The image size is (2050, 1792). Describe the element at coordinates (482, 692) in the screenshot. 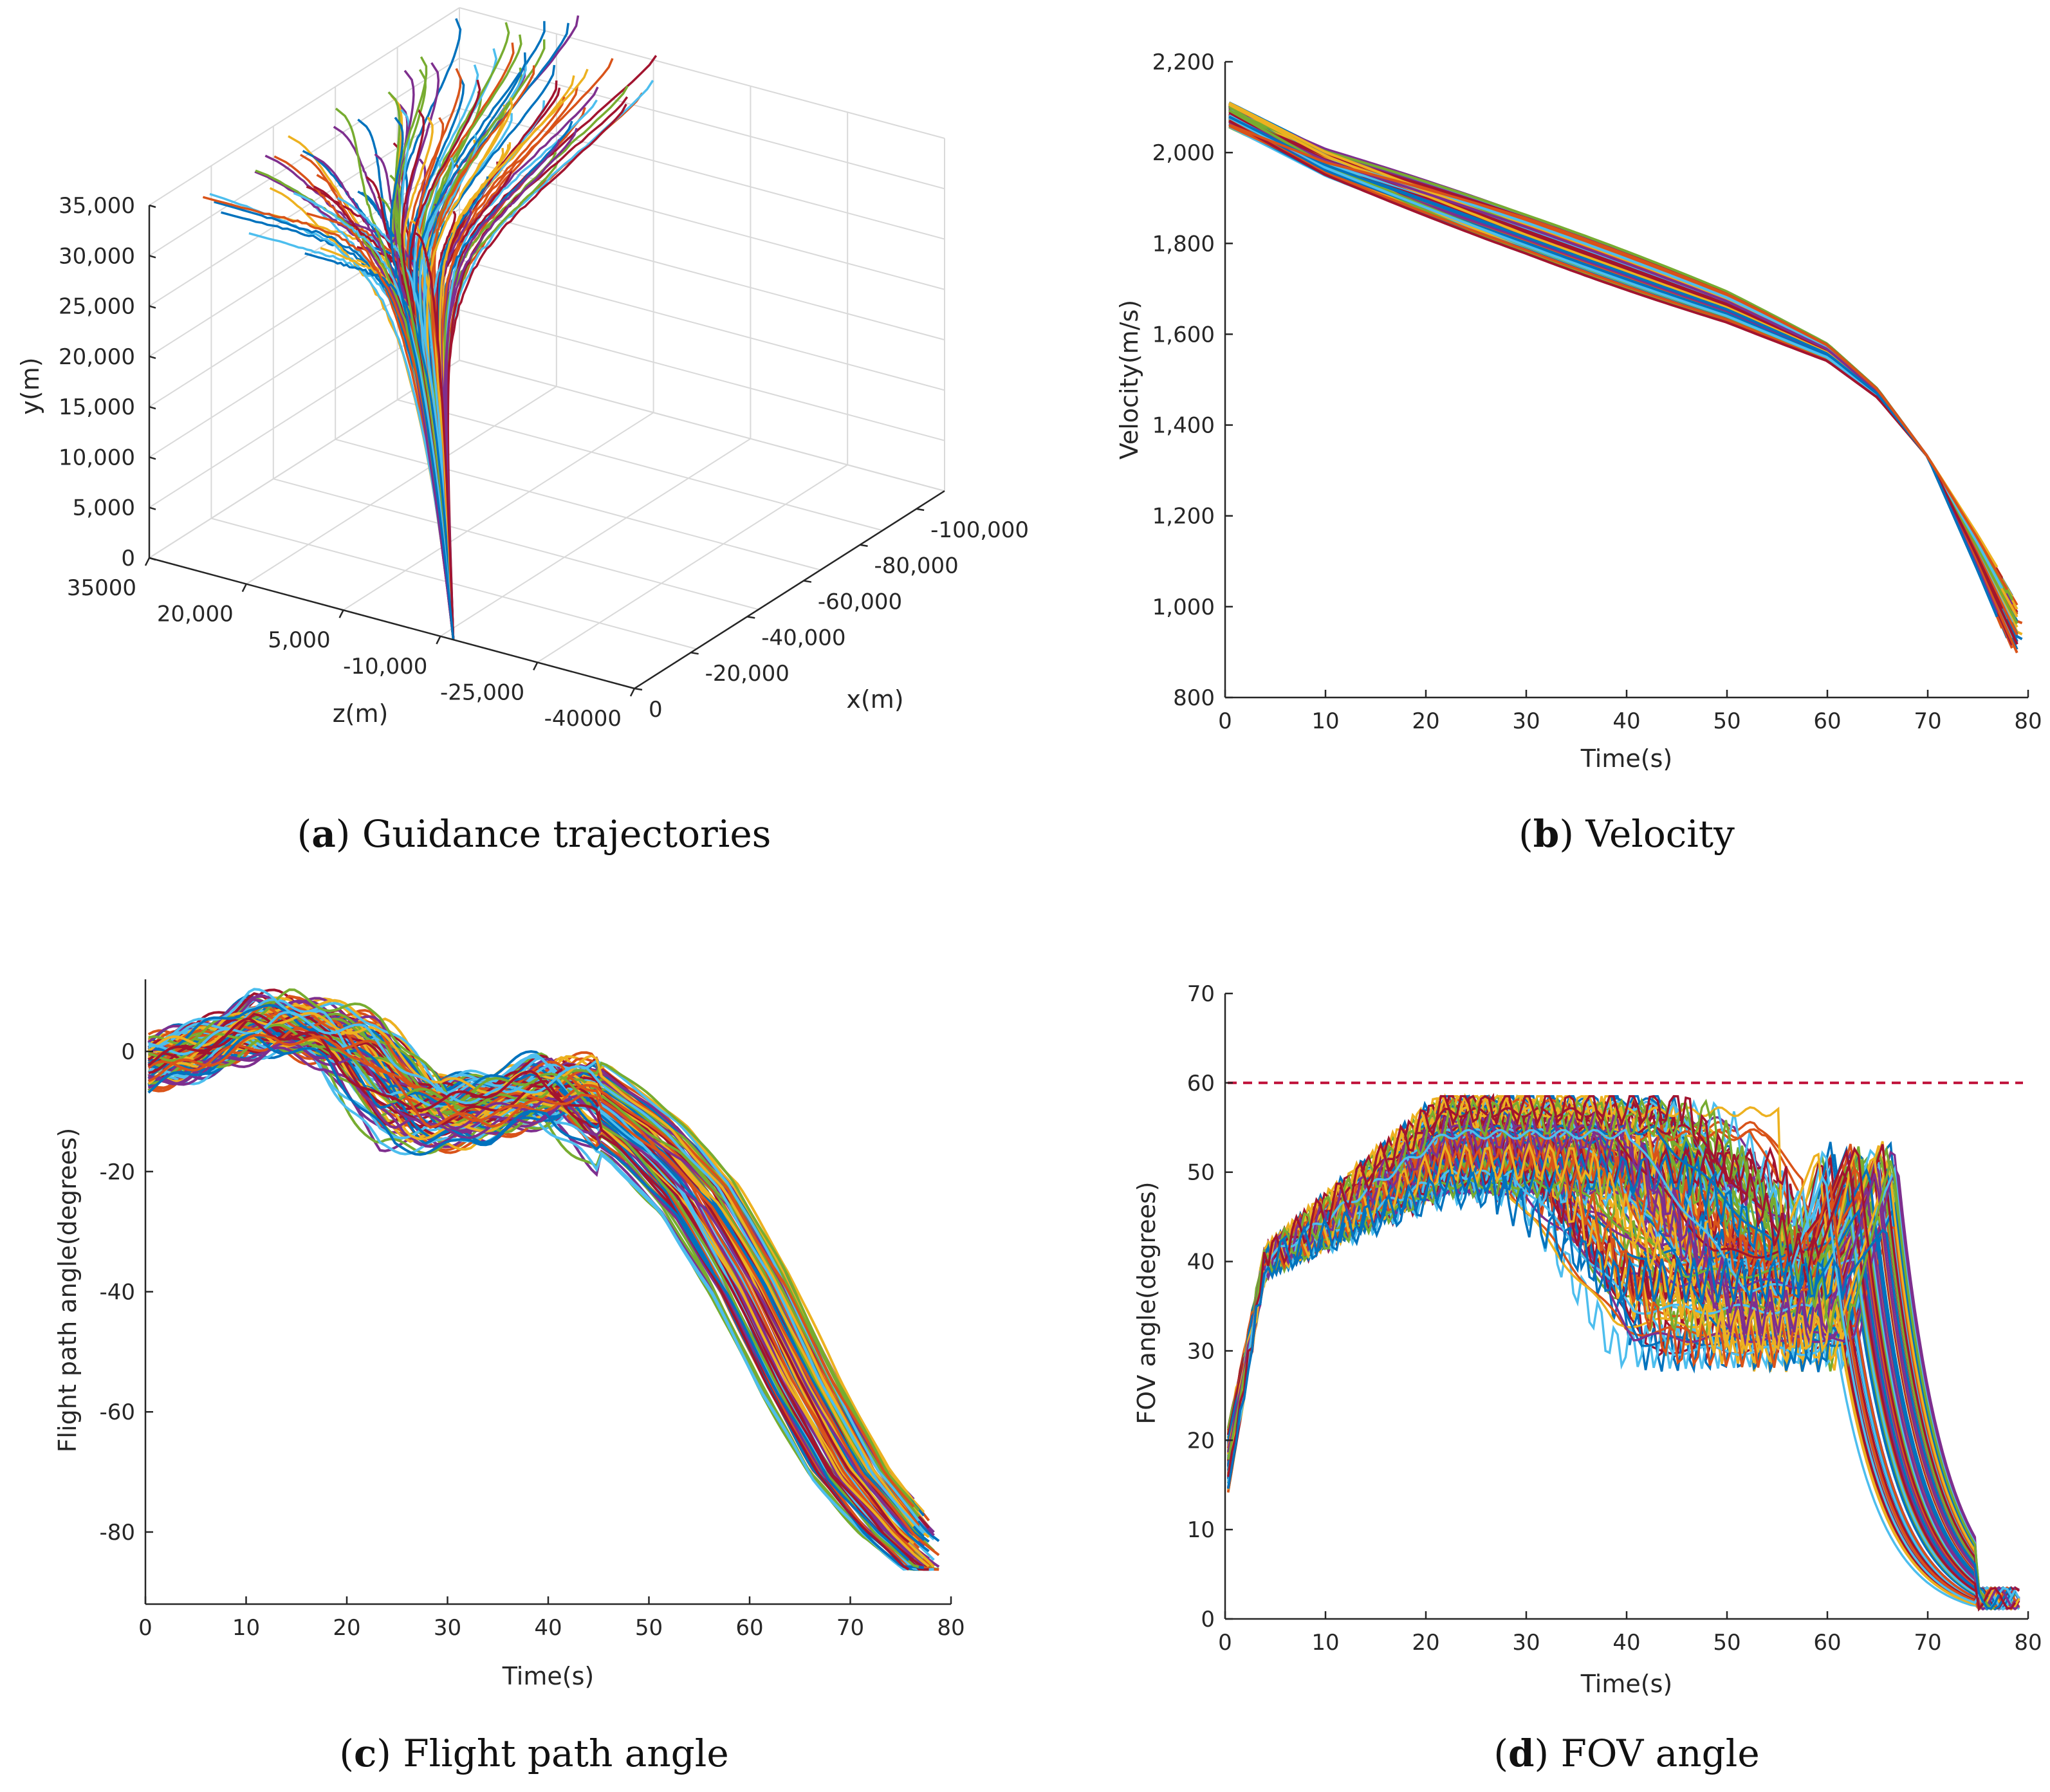

I see `z-tick-label: -25,000` at that location.